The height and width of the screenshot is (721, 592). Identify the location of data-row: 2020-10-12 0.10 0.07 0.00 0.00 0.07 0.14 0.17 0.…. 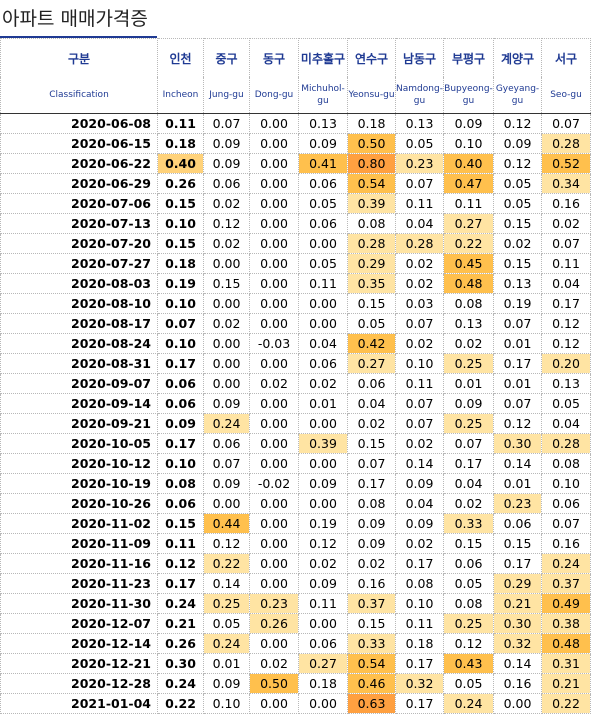
(295, 463).